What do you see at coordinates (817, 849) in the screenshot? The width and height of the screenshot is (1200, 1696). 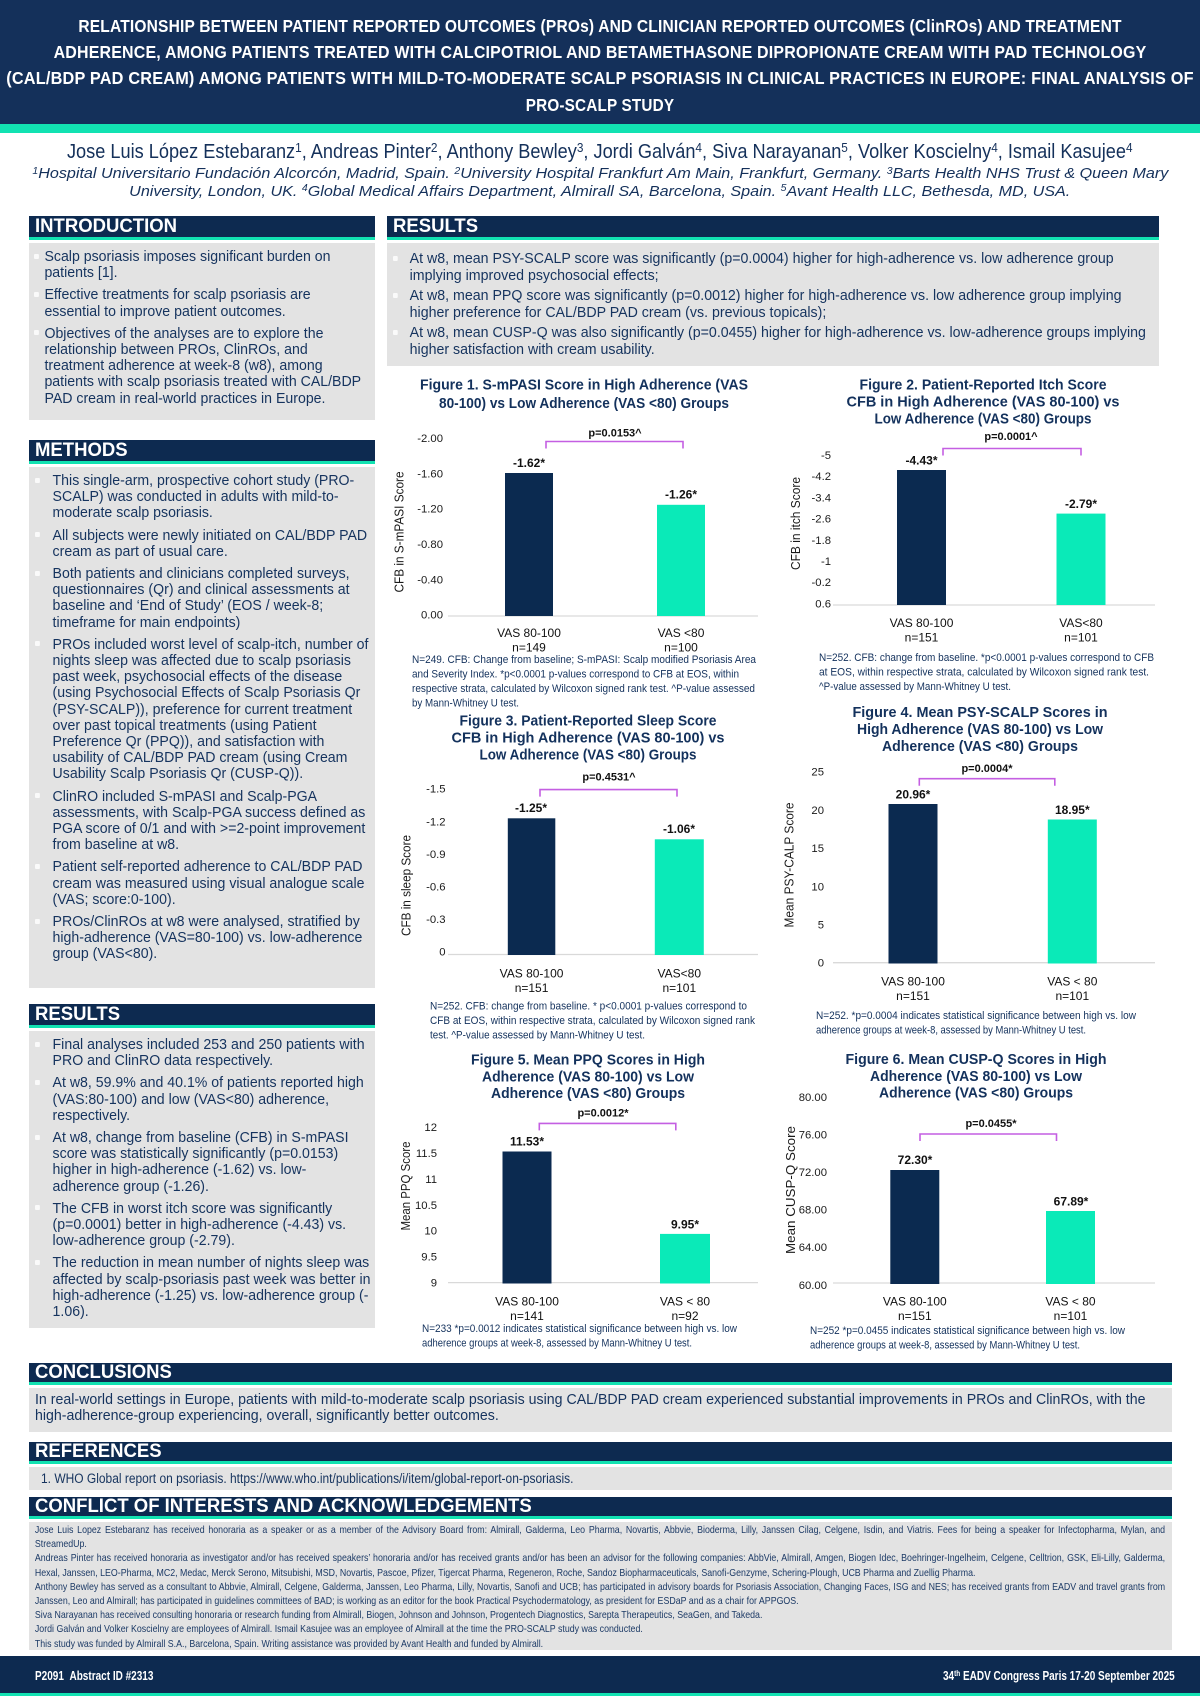 I see `svg-text: 15` at bounding box center [817, 849].